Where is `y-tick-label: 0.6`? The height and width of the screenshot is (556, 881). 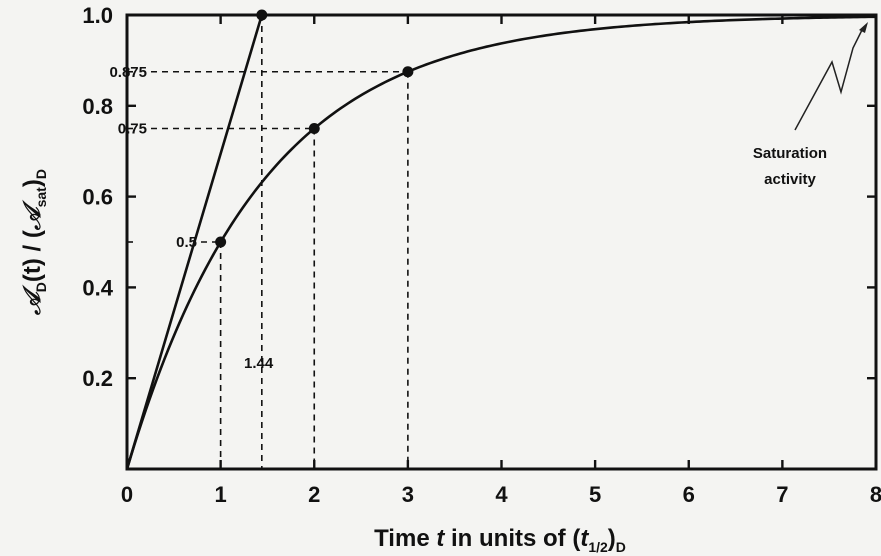 y-tick-label: 0.6 is located at coordinates (97, 197).